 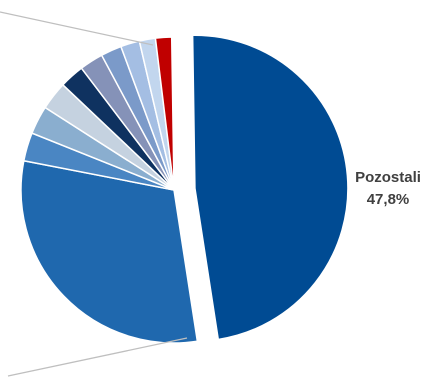 What do you see at coordinates (97, 357) in the screenshot?
I see `leader-line-bottom` at bounding box center [97, 357].